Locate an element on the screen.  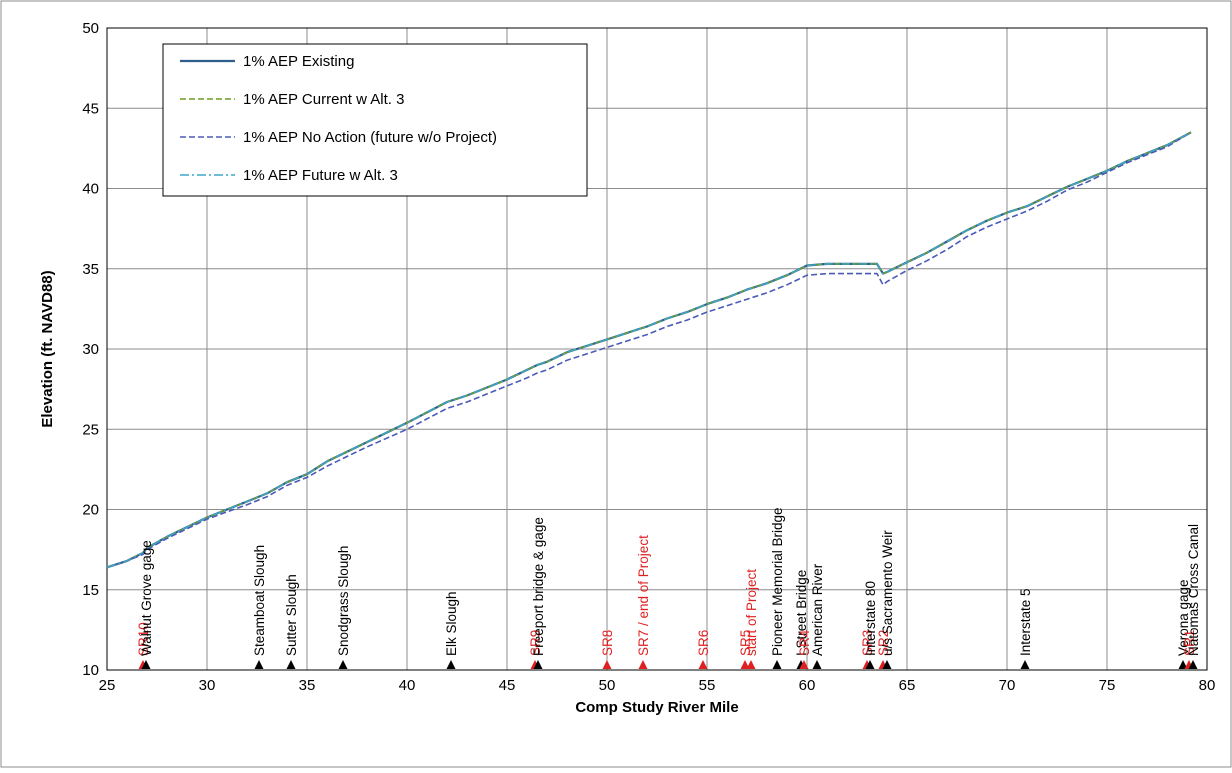
y-tick-label: 30 is located at coordinates (90, 349).